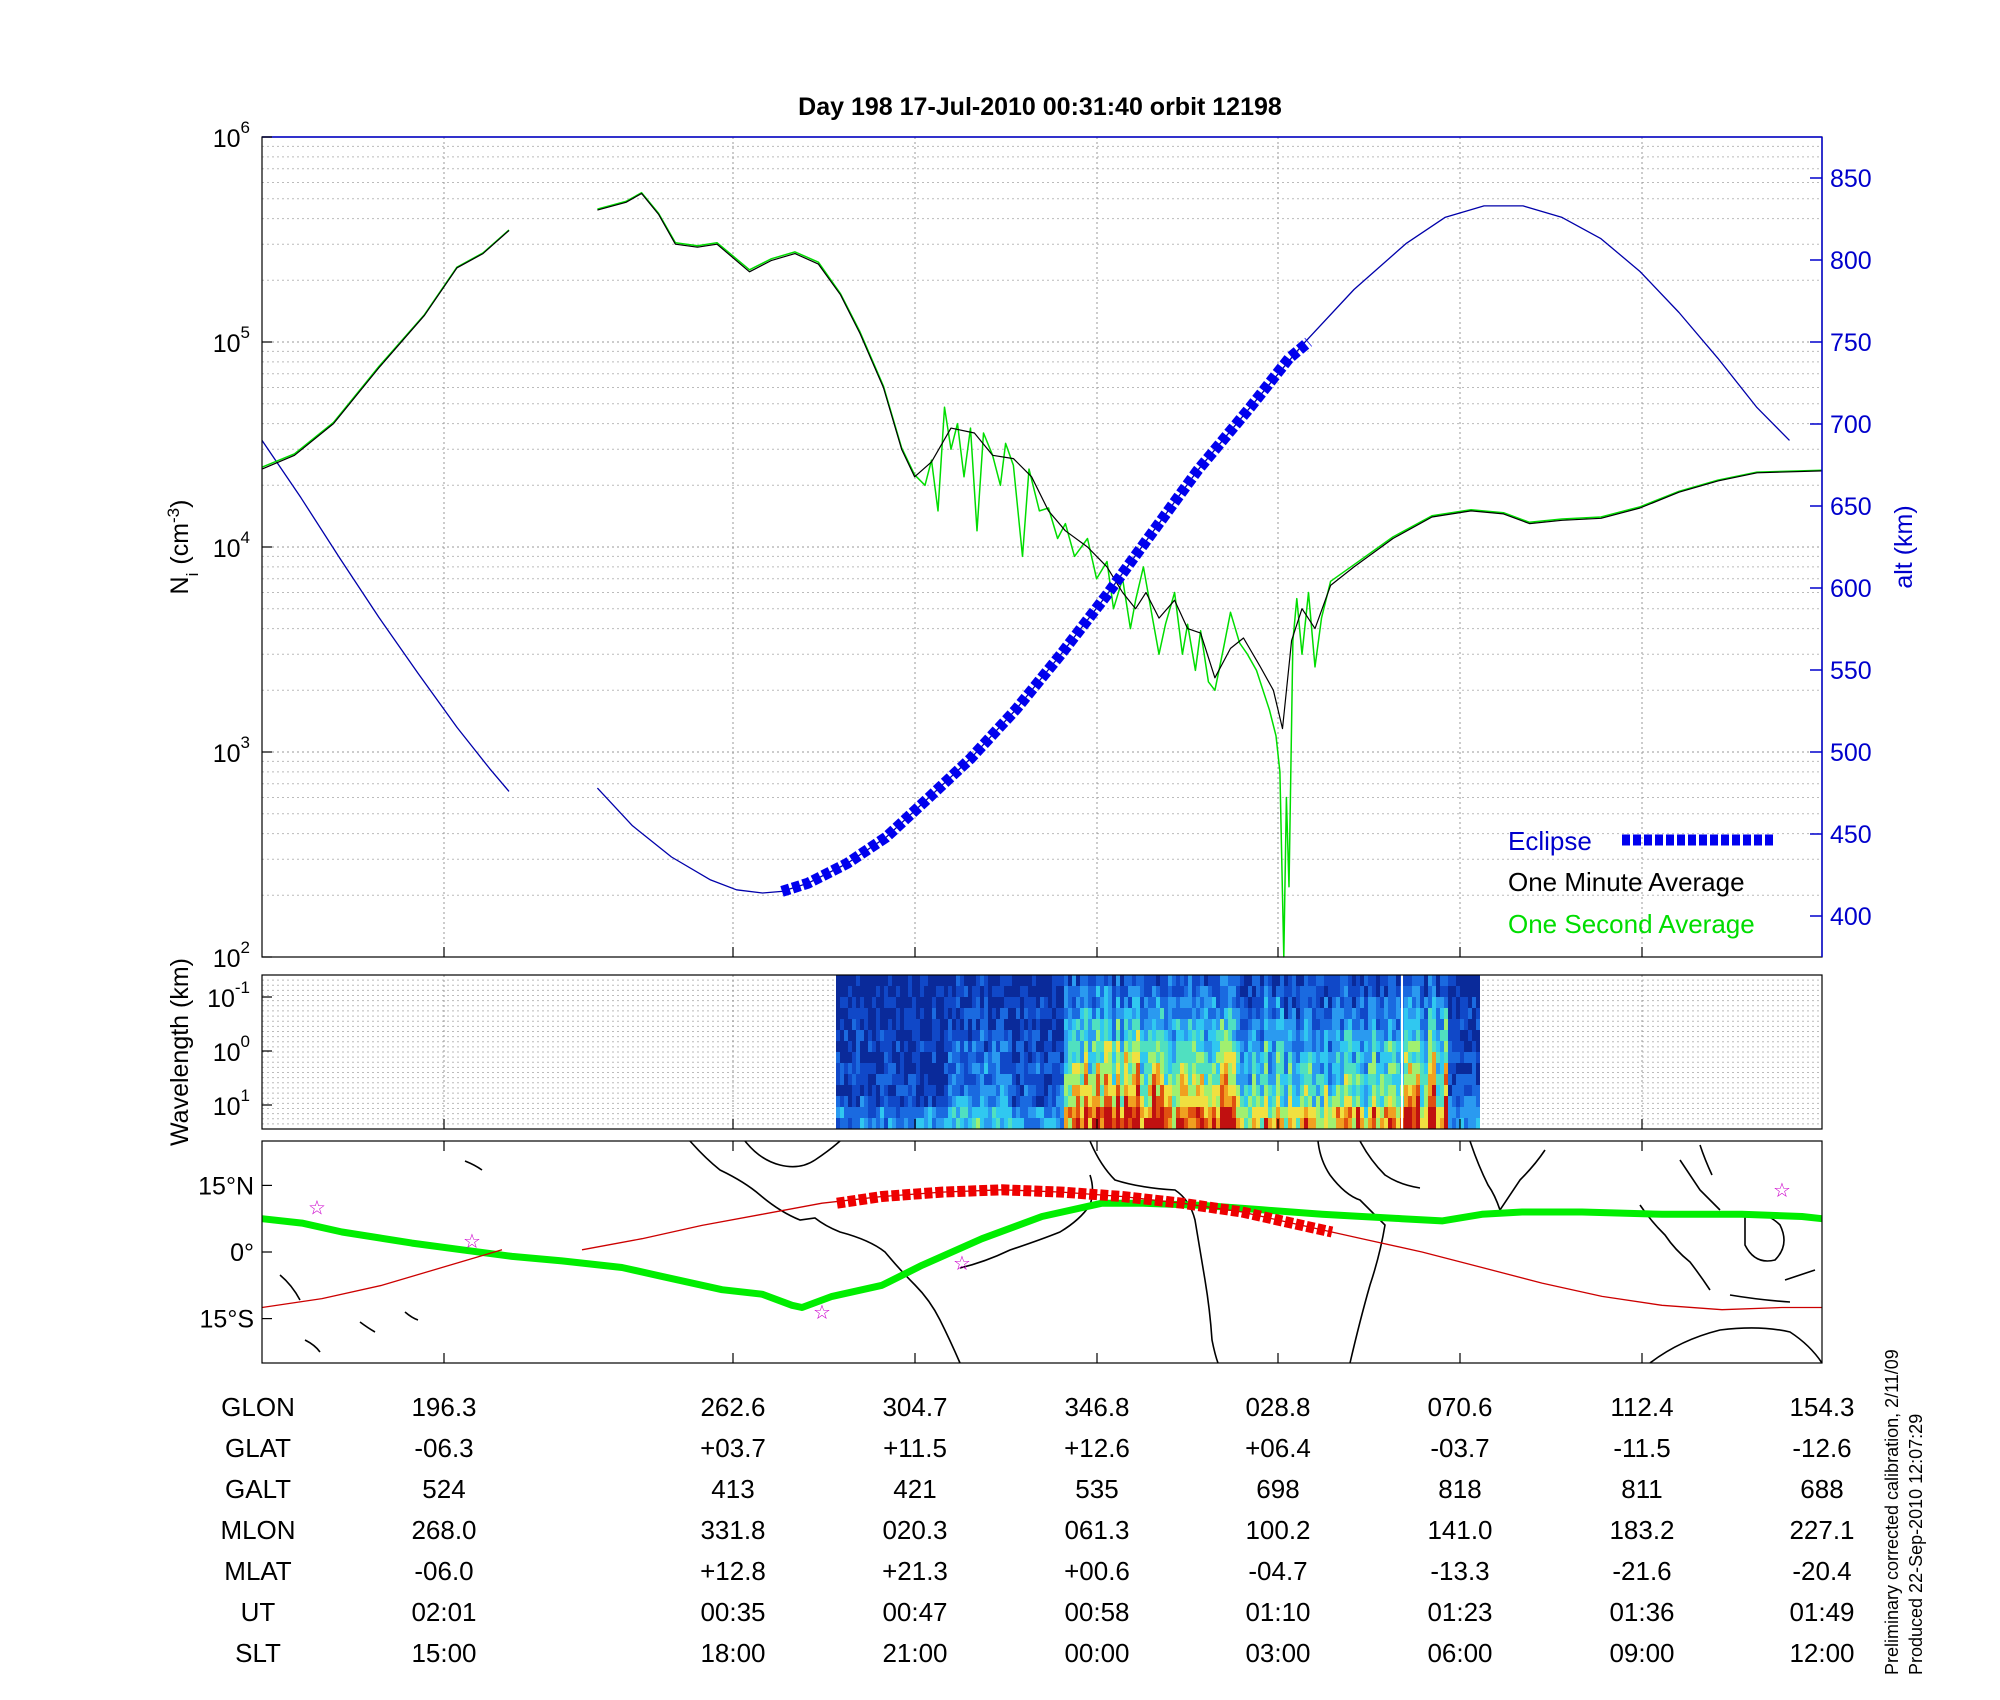  What do you see at coordinates (1459, 1407) in the screenshot?
I see `table-cell: 070.6` at bounding box center [1459, 1407].